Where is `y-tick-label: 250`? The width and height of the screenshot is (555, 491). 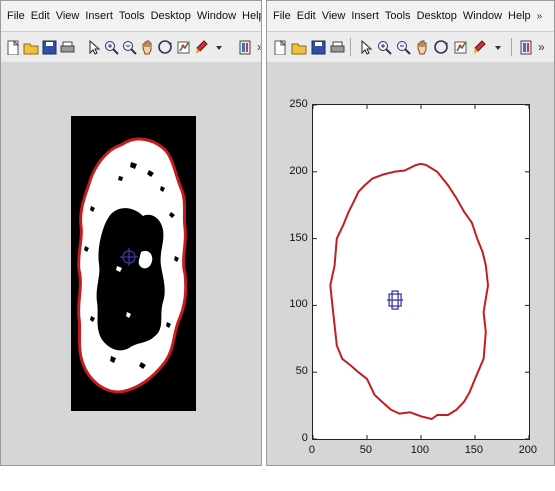 y-tick-label: 250 is located at coordinates (298, 104).